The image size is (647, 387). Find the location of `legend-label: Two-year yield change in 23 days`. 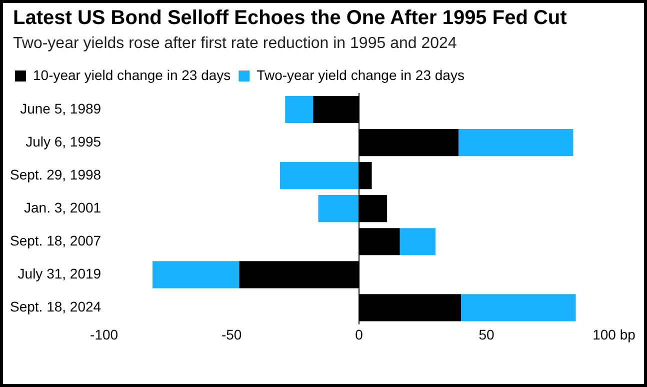

legend-label: Two-year yield change in 23 days is located at coordinates (360, 74).